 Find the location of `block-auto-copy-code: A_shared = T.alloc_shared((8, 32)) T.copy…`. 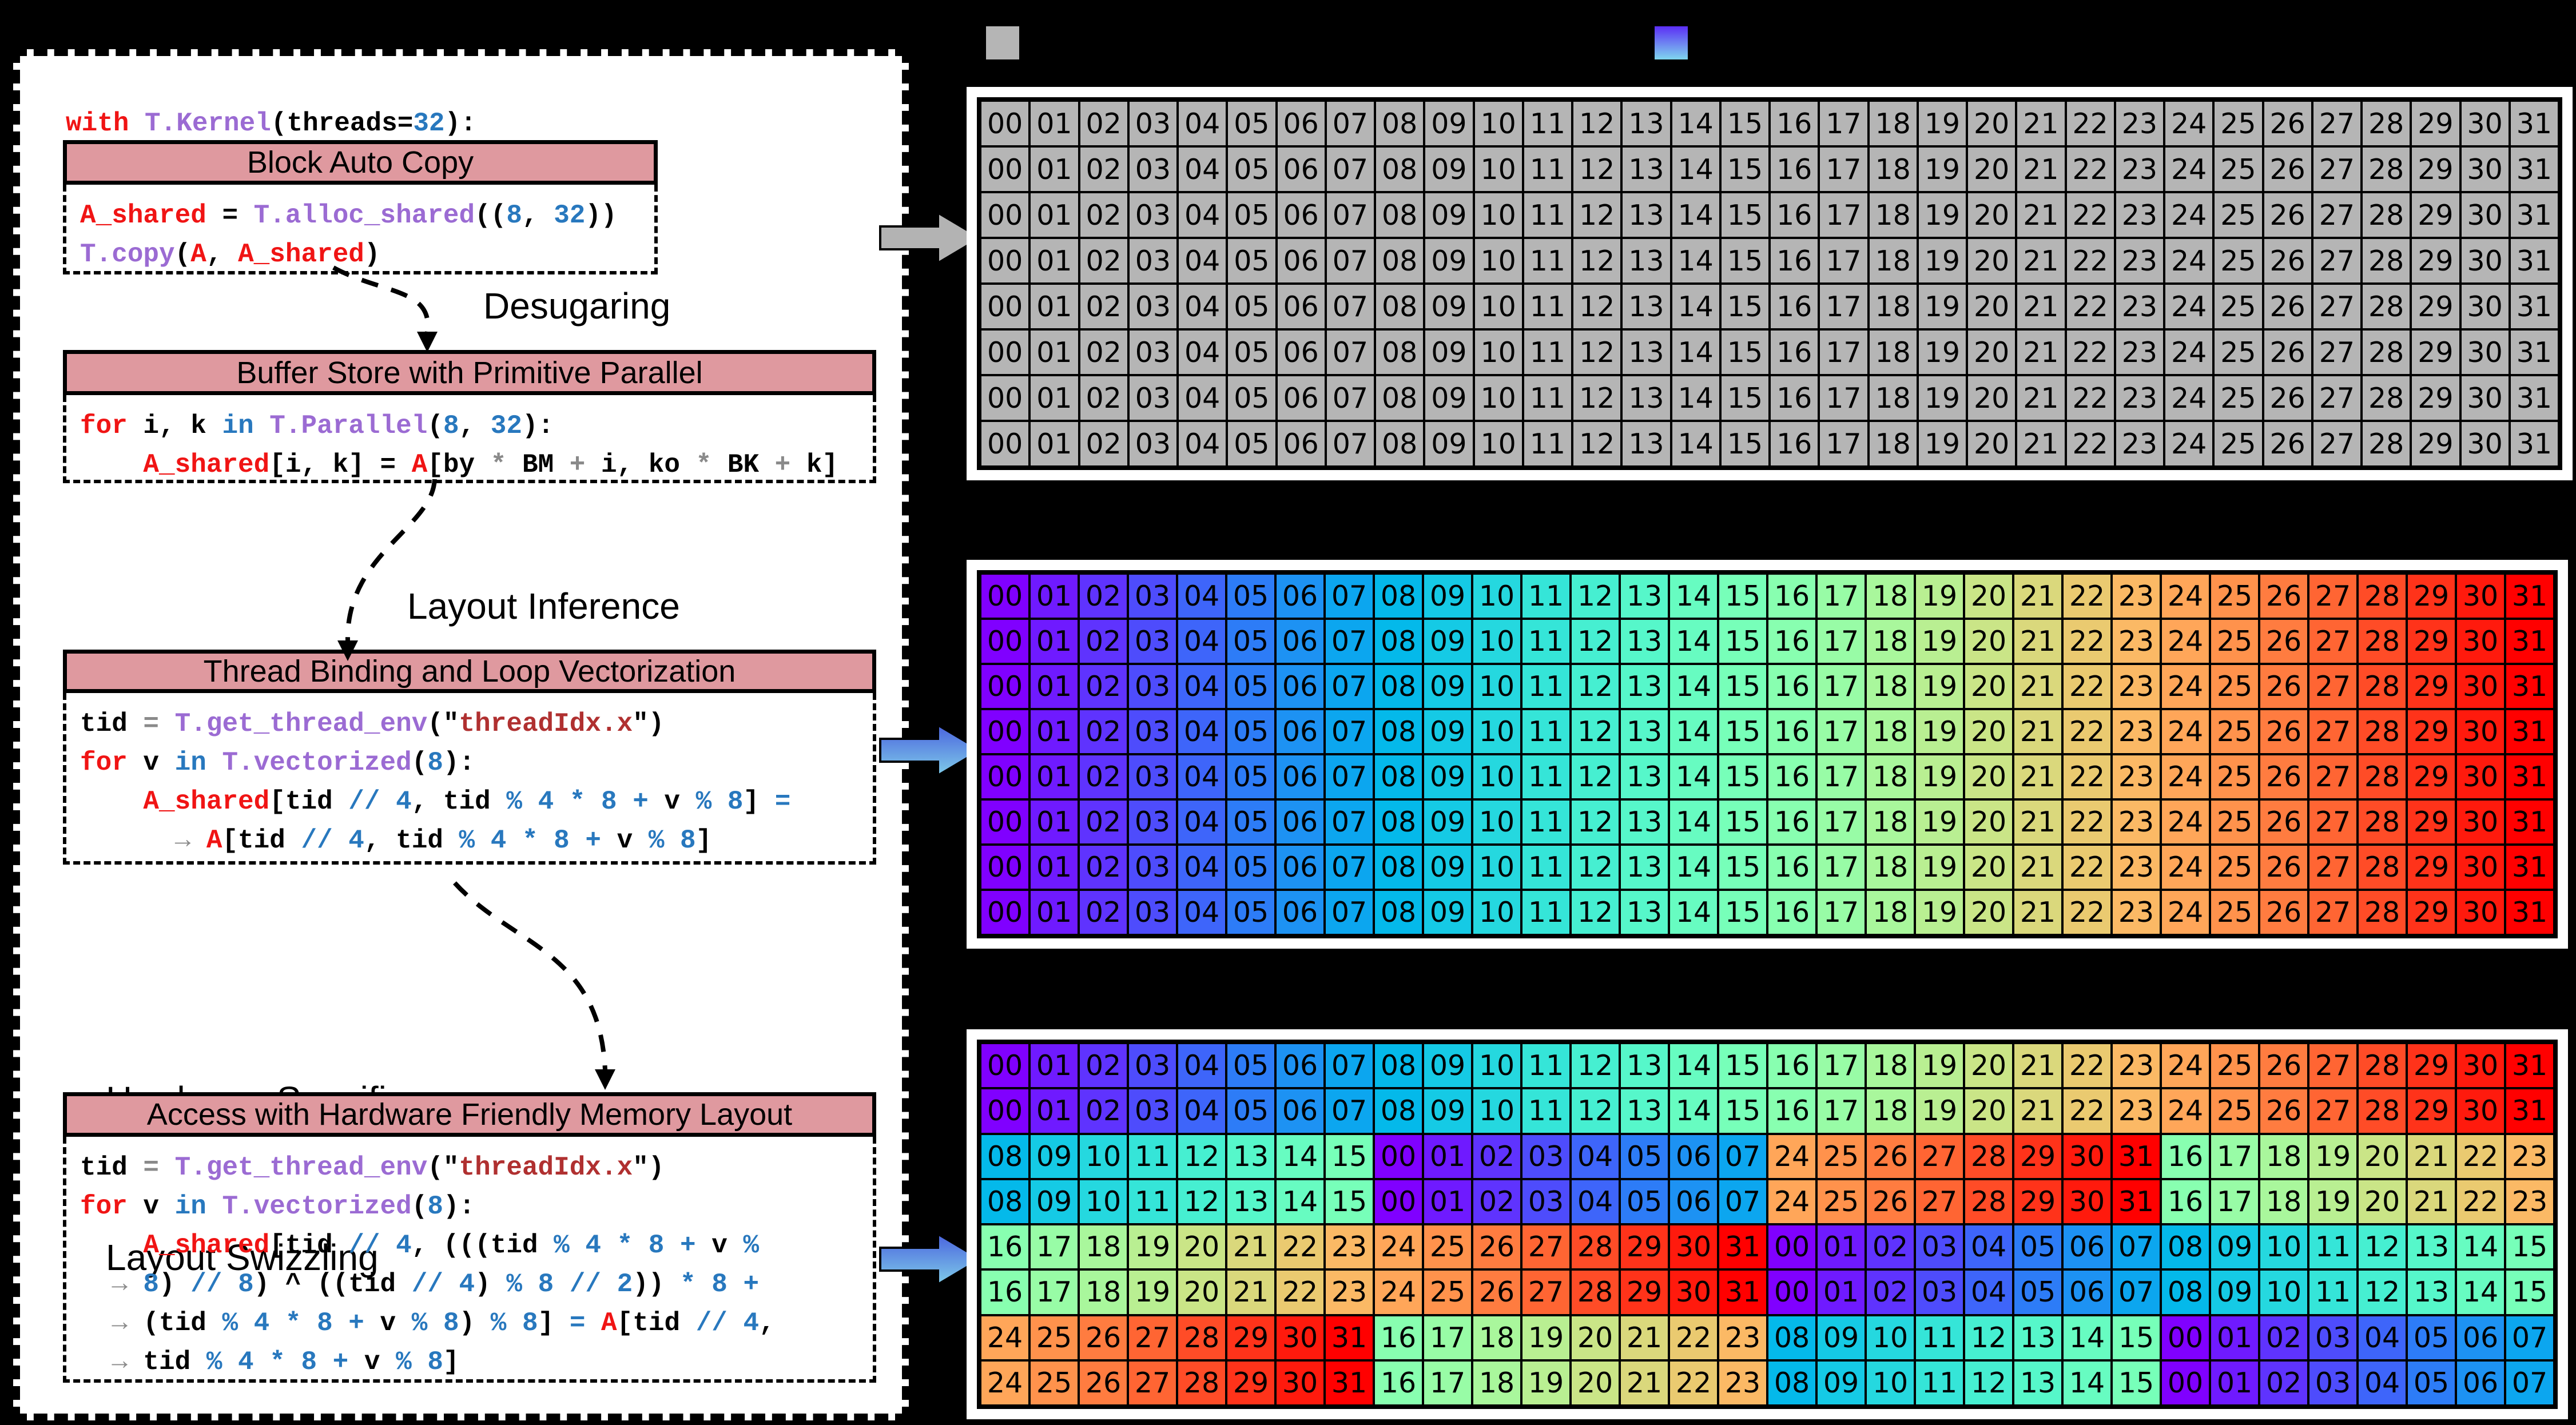

block-auto-copy-code: A_shared = T.alloc_shared((8, 32)) T.copy… is located at coordinates (360, 229).